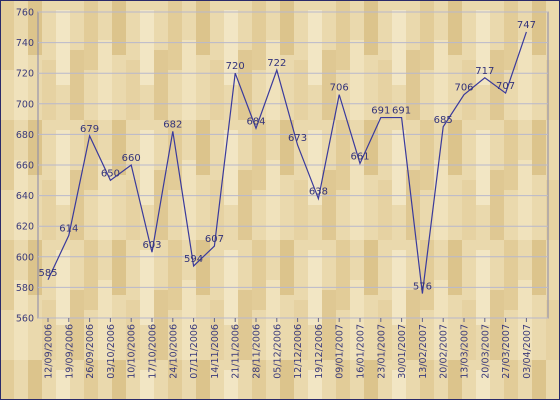  I want to click on data-label: 684, so click(255, 121).